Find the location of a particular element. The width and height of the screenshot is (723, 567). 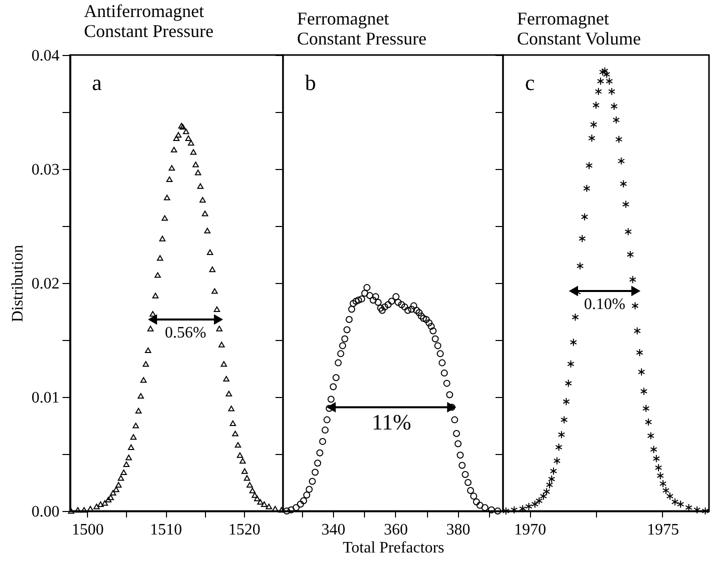

y-tick-label: 0.03 is located at coordinates (46, 170).